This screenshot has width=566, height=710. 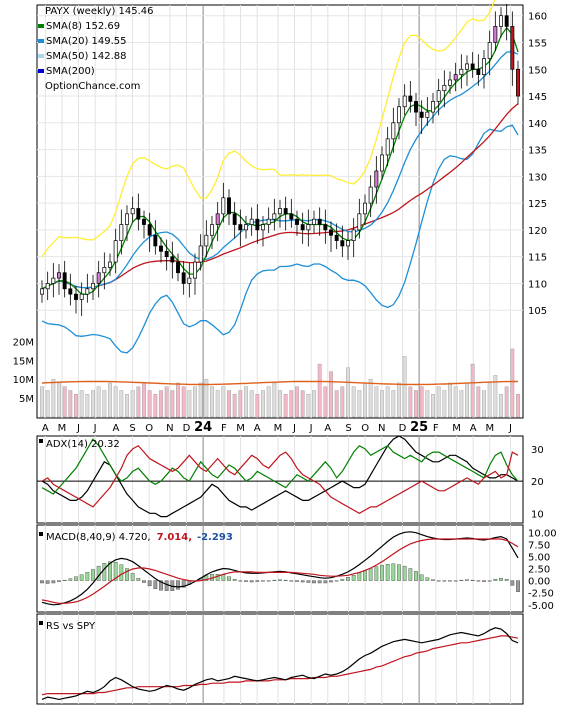 What do you see at coordinates (86, 56) in the screenshot?
I see `legend-label: SMA(50) 142.88` at bounding box center [86, 56].